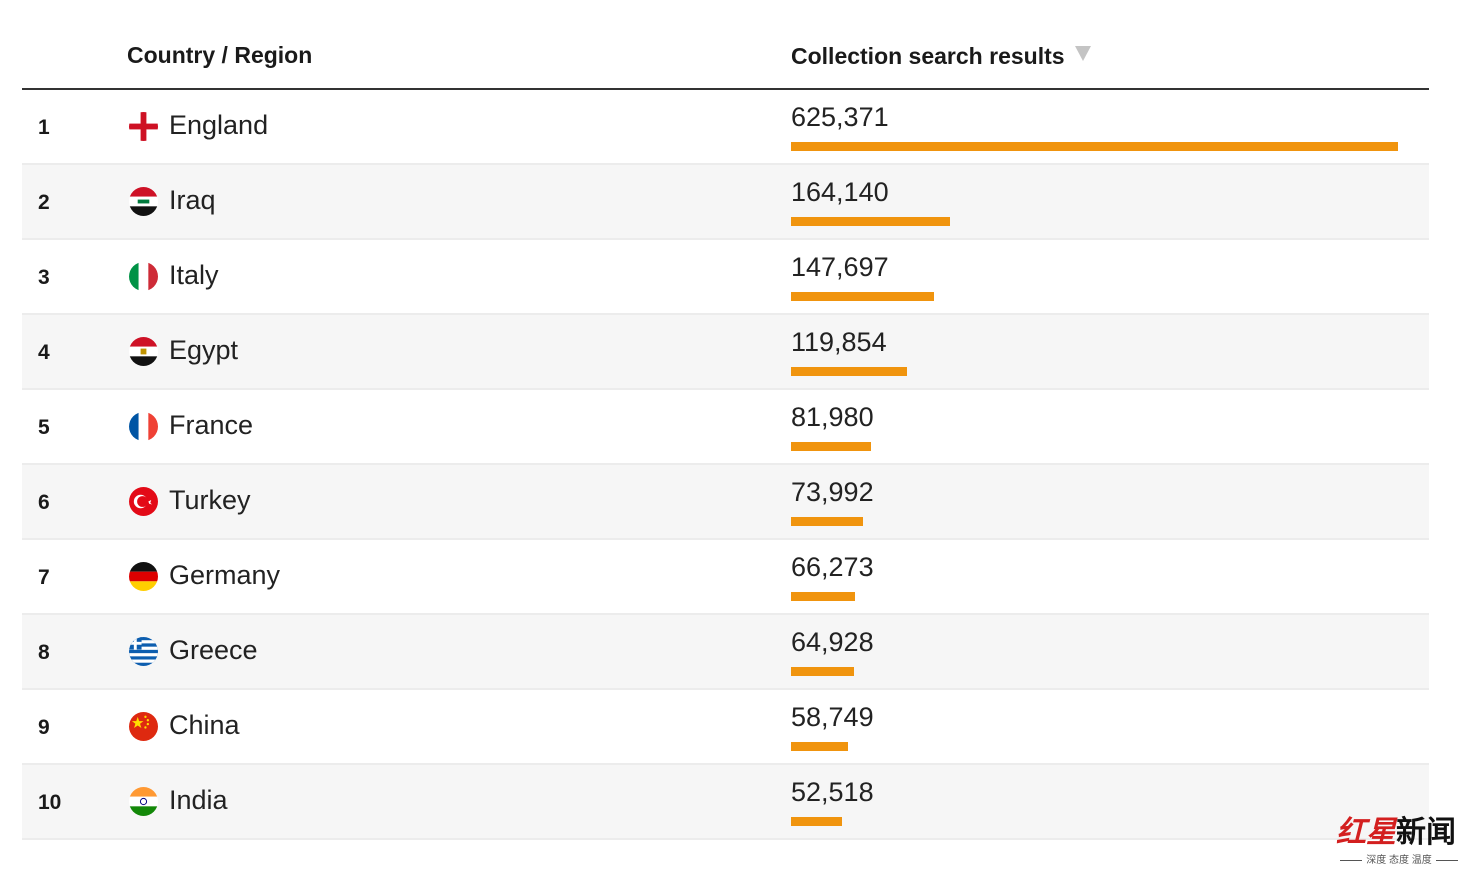 The width and height of the screenshot is (1470, 874). What do you see at coordinates (725, 127) in the screenshot?
I see `table-row: 1 England 625,371` at bounding box center [725, 127].